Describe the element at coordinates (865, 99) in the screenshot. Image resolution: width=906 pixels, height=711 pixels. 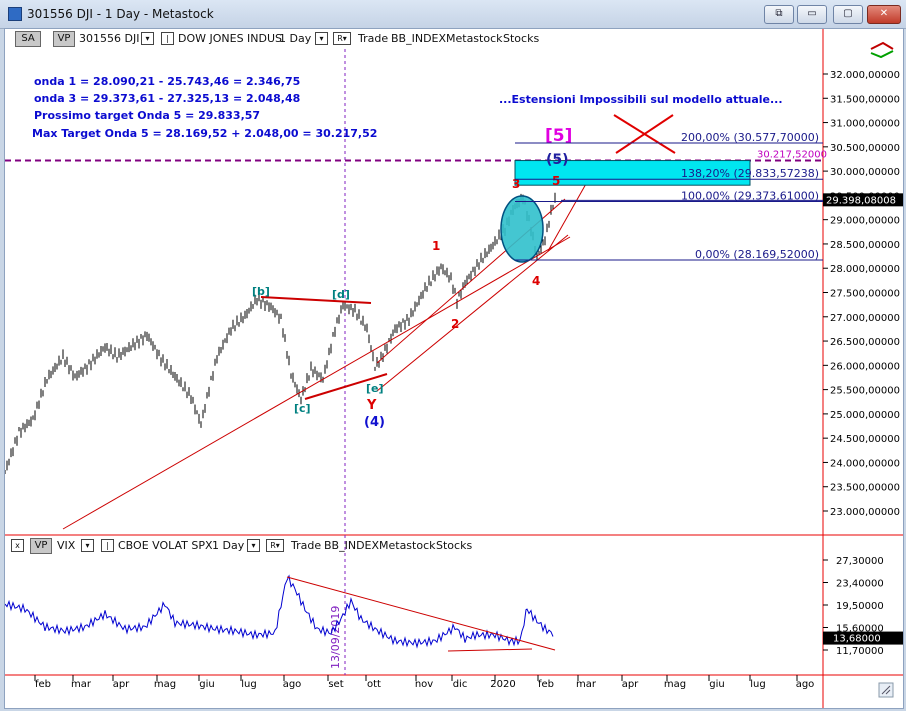
I see `price-tick-label: 31.500,00000` at that location.